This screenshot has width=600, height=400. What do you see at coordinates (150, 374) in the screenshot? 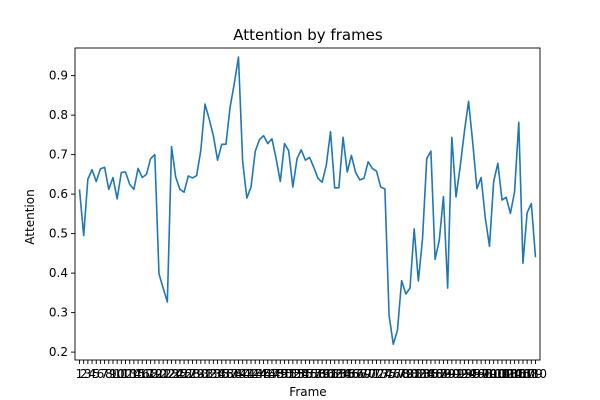
I see `x-tick-label: 18` at bounding box center [150, 374].